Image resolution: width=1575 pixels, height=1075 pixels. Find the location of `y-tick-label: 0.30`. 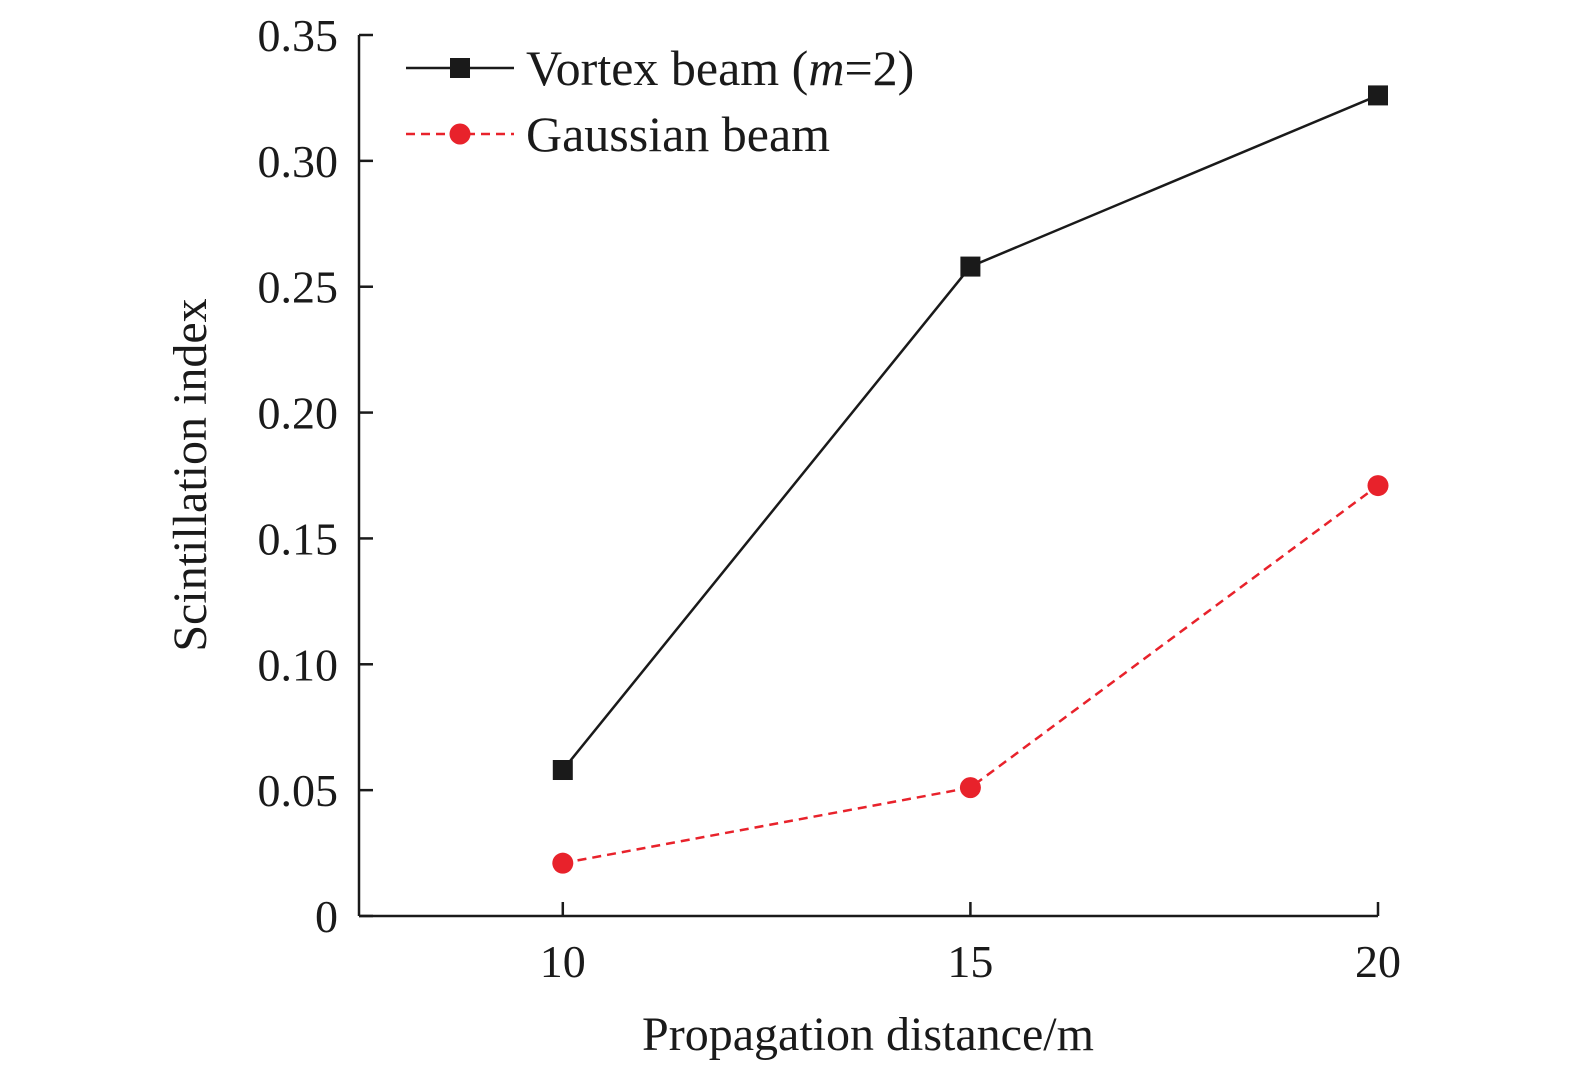

y-tick-label: 0.30 is located at coordinates (298, 161).